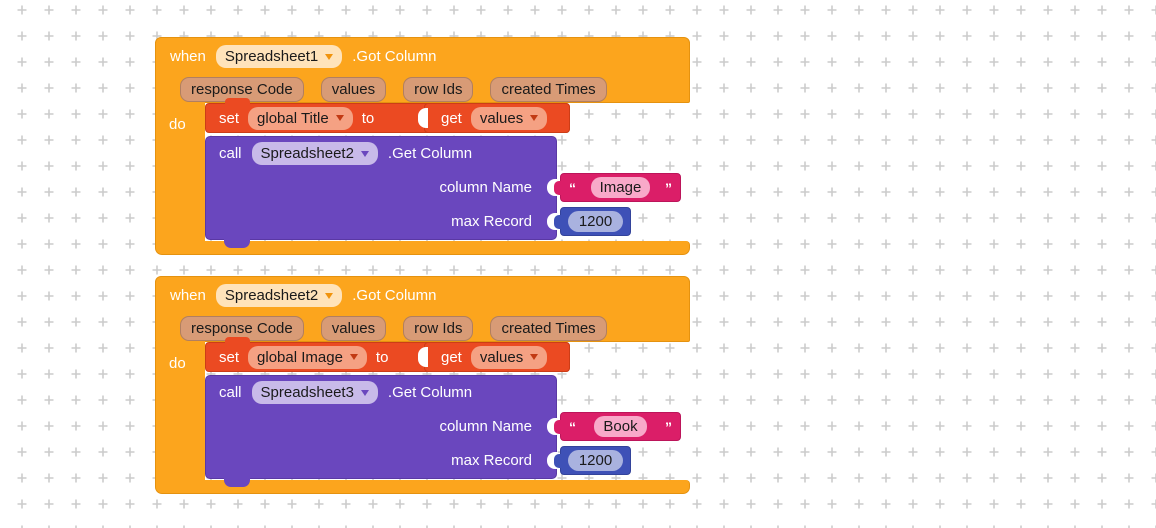 The width and height of the screenshot is (1156, 528). Describe the element at coordinates (271, 295) in the screenshot. I see `component-dropdown-value: Spreadsheet2` at that location.